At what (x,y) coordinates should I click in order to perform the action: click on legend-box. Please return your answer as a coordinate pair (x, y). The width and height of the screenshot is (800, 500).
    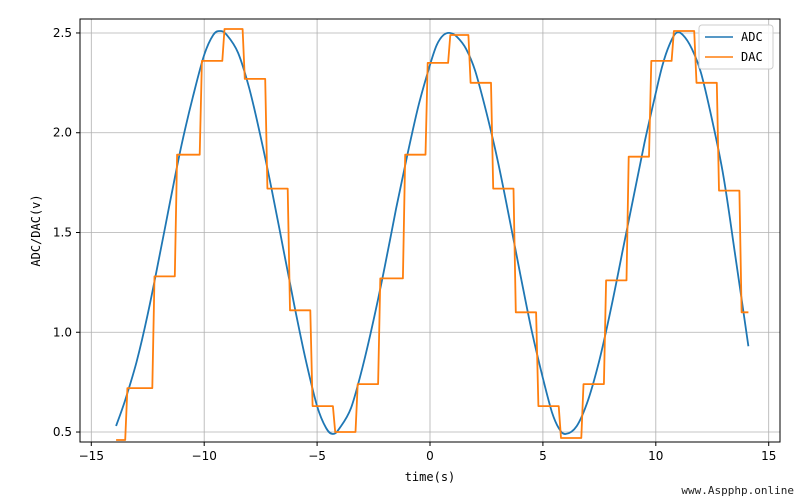
    Looking at the image, I should click on (736, 47).